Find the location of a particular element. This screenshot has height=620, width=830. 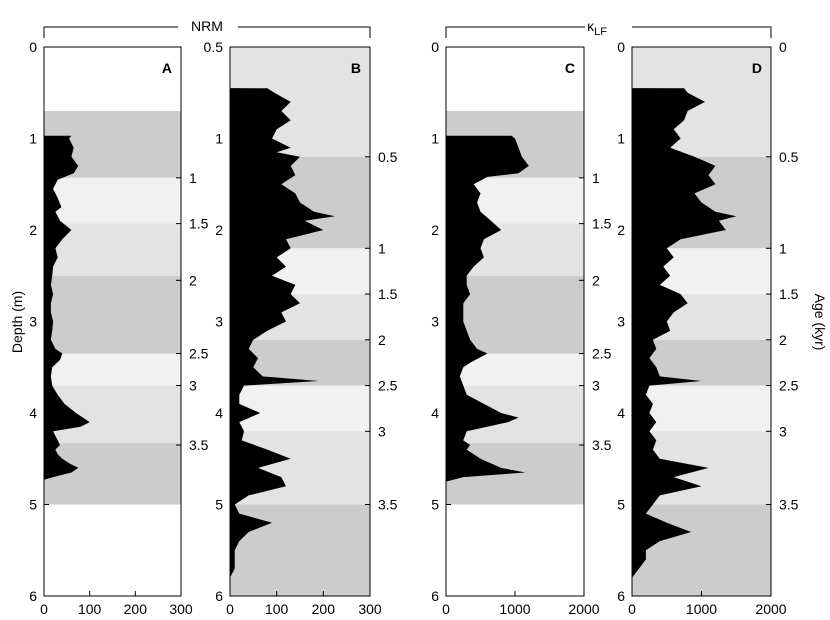

ytick-left-label-c-6: 6 is located at coordinates (435, 596).